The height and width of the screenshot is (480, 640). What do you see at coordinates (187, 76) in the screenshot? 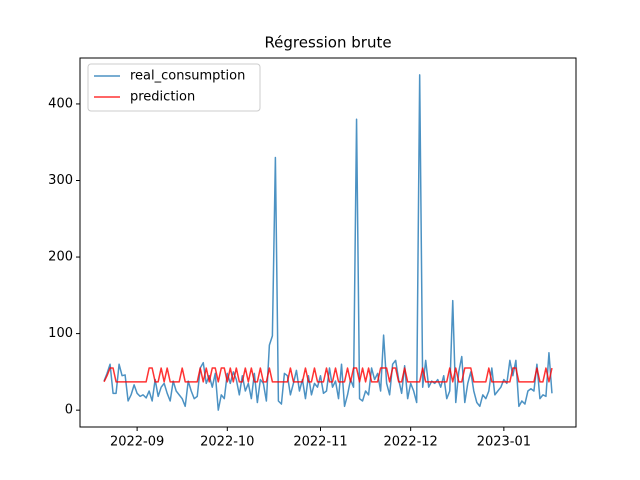
I see `legend-label: real_consumption` at bounding box center [187, 76].